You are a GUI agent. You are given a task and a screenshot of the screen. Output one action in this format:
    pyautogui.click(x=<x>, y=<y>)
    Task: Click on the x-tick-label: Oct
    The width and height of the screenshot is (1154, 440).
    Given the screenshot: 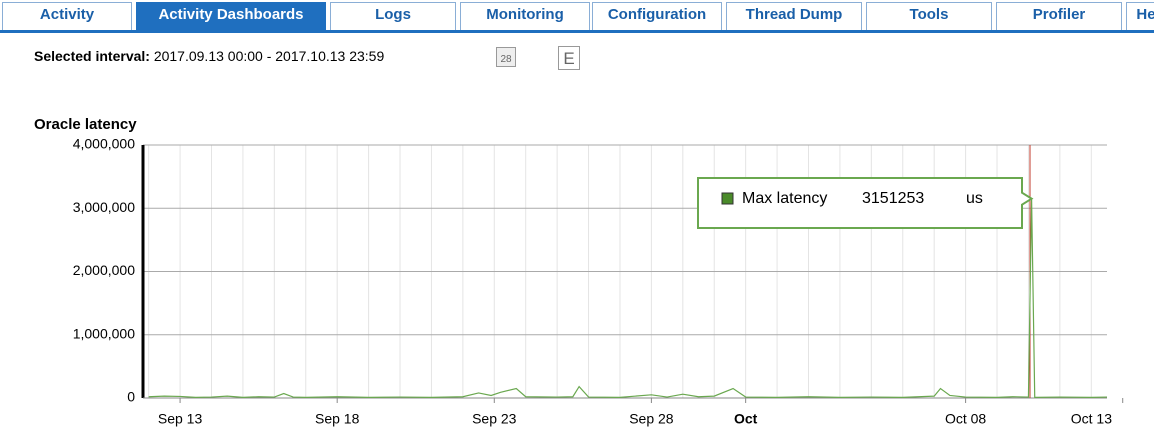 What is the action you would take?
    pyautogui.click(x=746, y=419)
    